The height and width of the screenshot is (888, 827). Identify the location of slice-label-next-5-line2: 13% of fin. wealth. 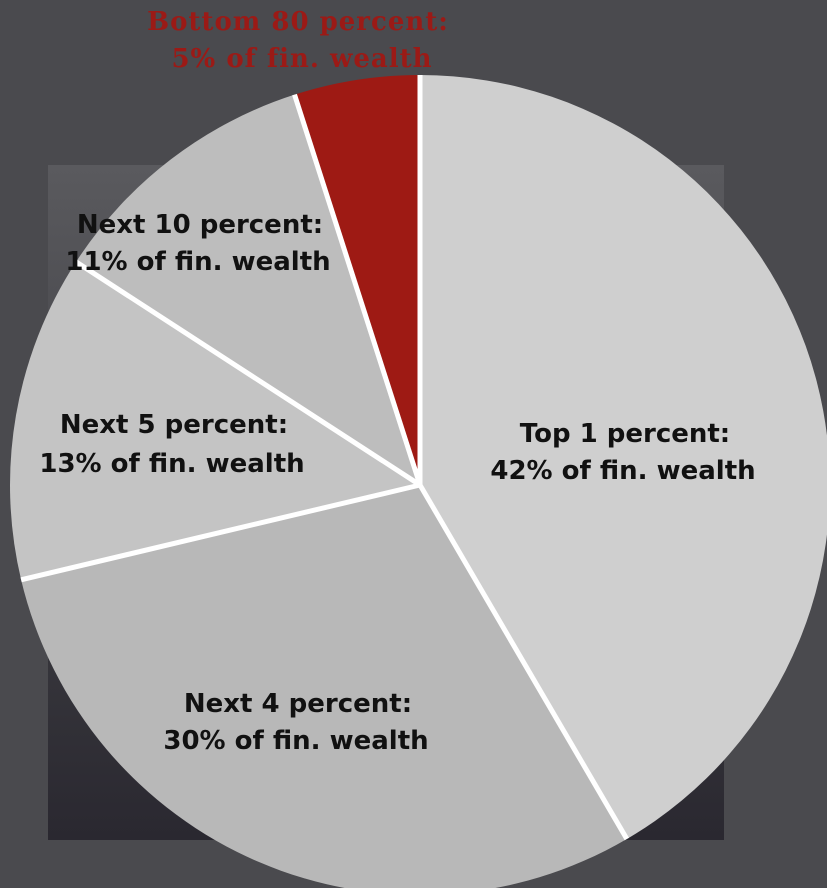
(171, 464).